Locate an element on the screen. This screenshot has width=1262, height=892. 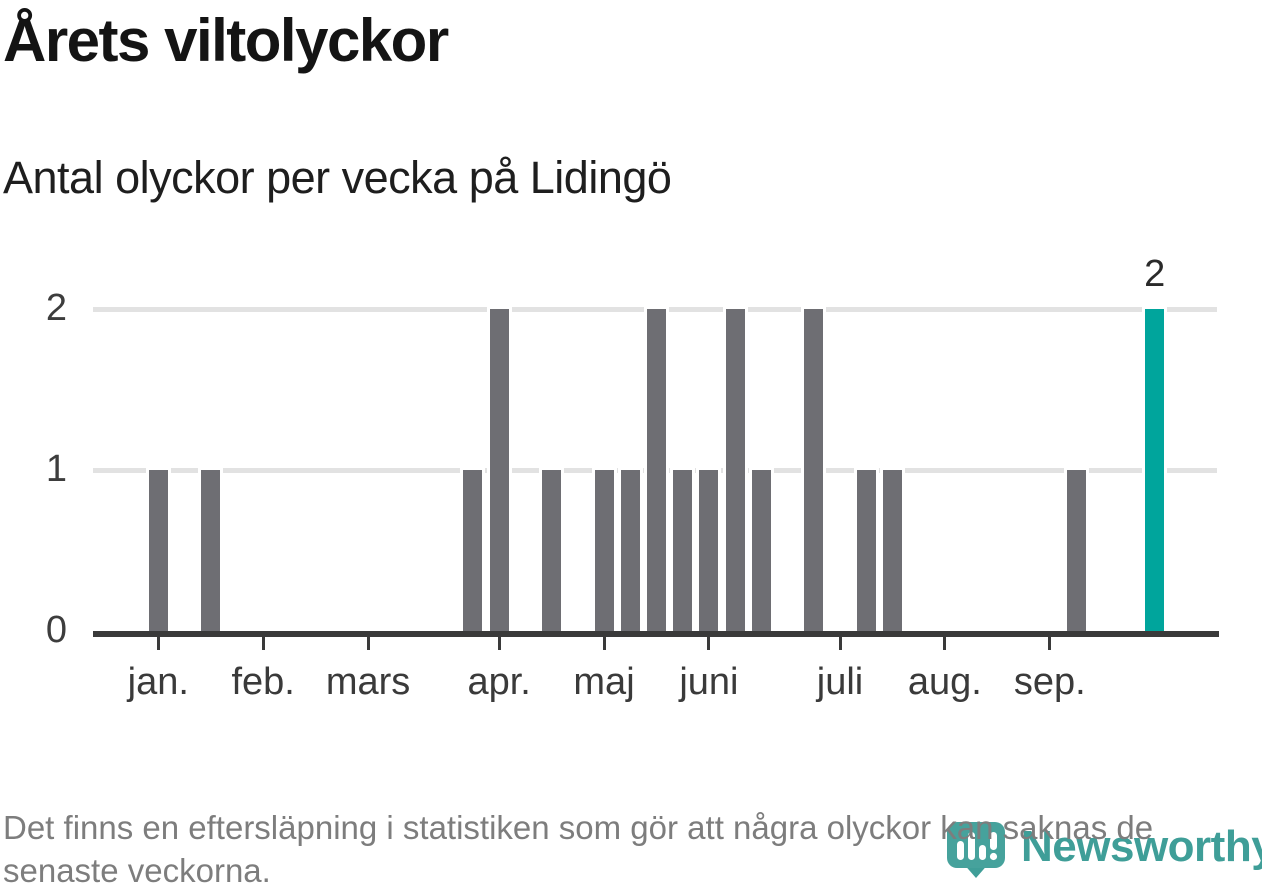
newsworthy-logo: Newsworthy is located at coordinates (1103, 849).